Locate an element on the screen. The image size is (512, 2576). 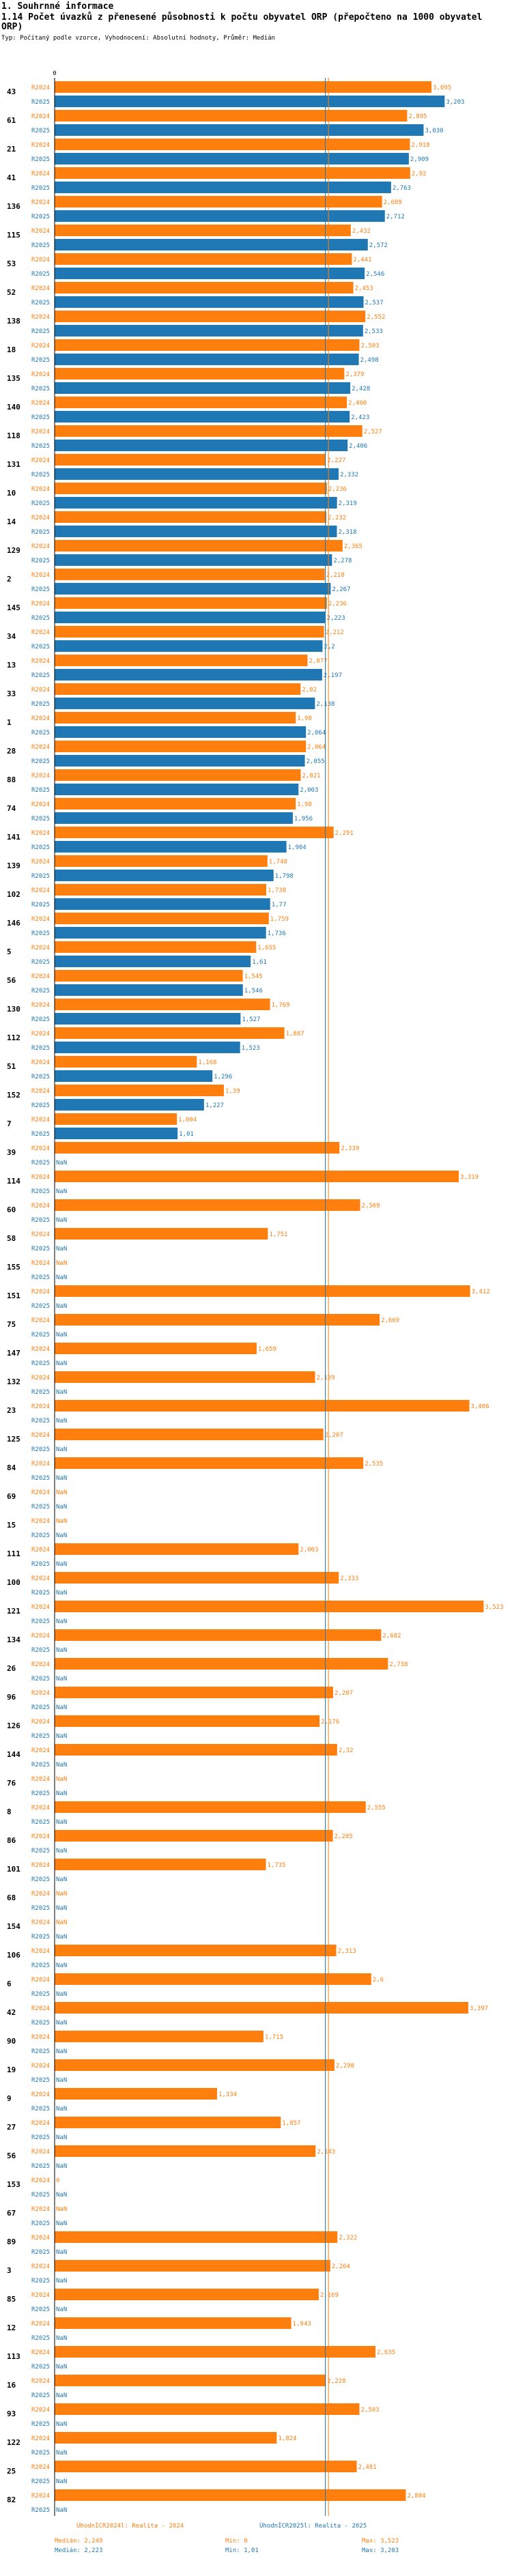
value-label-2025: 2,2 is located at coordinates (329, 647).